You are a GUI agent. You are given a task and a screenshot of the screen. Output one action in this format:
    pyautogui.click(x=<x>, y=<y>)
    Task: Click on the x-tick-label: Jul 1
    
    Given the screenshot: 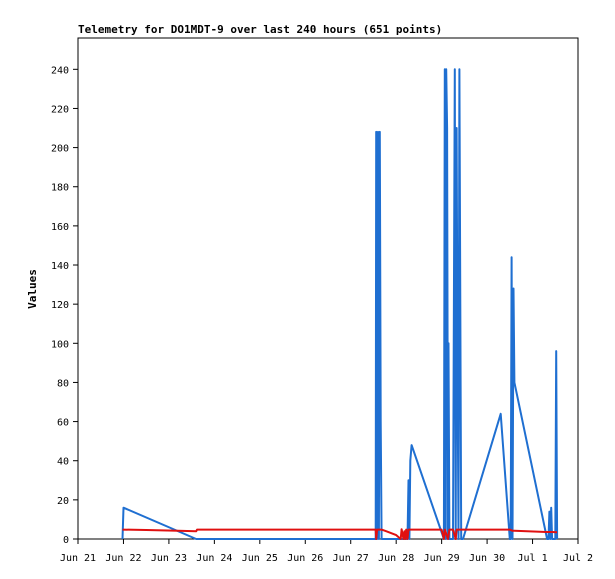 What is the action you would take?
    pyautogui.click(x=532, y=558)
    